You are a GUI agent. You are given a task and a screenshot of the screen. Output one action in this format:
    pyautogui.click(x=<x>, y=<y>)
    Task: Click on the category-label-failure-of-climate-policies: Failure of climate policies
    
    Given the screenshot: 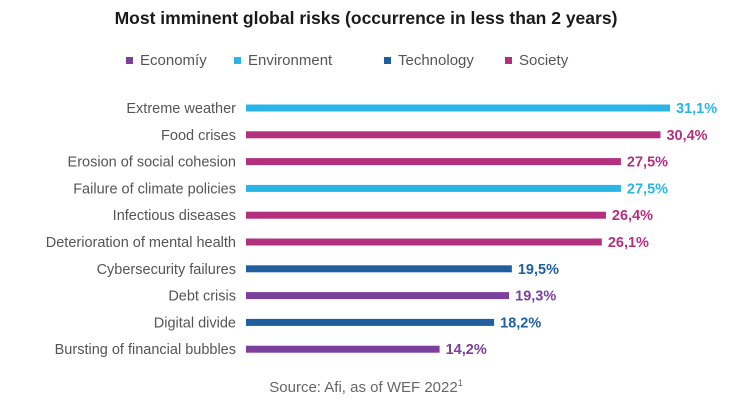 What is the action you would take?
    pyautogui.click(x=154, y=189)
    